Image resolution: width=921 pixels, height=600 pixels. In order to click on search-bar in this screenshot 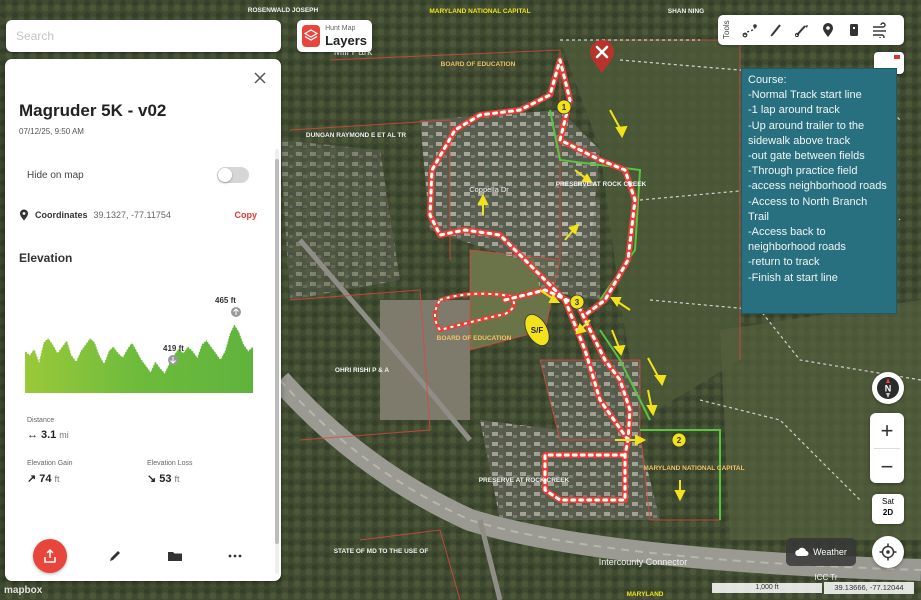, I will do `click(143, 36)`.